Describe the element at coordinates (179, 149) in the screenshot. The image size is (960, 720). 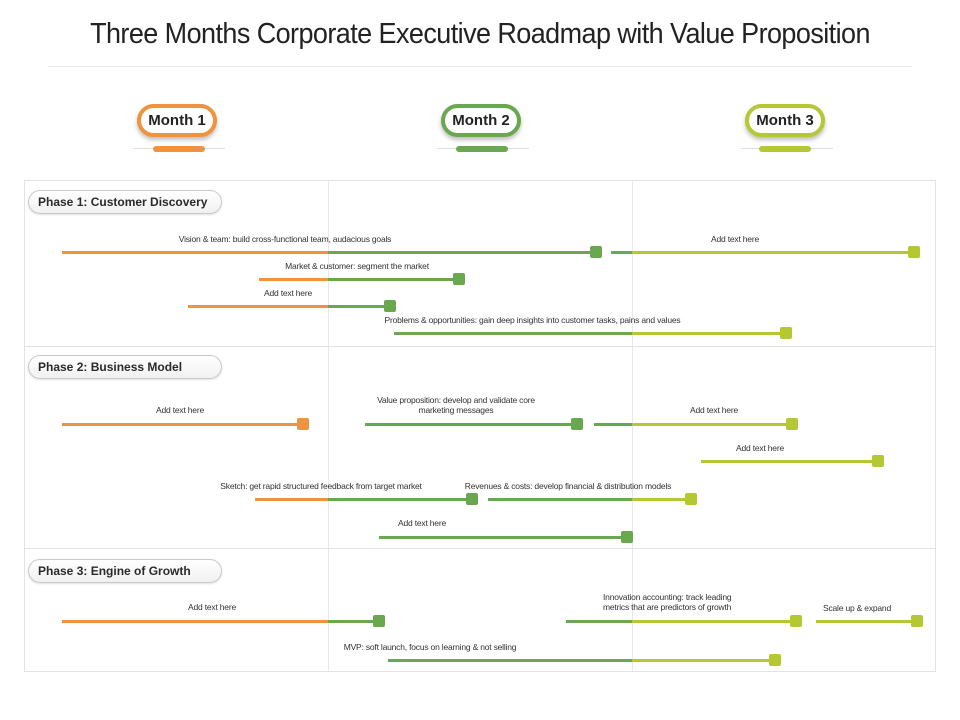
I see `month-1-bar` at that location.